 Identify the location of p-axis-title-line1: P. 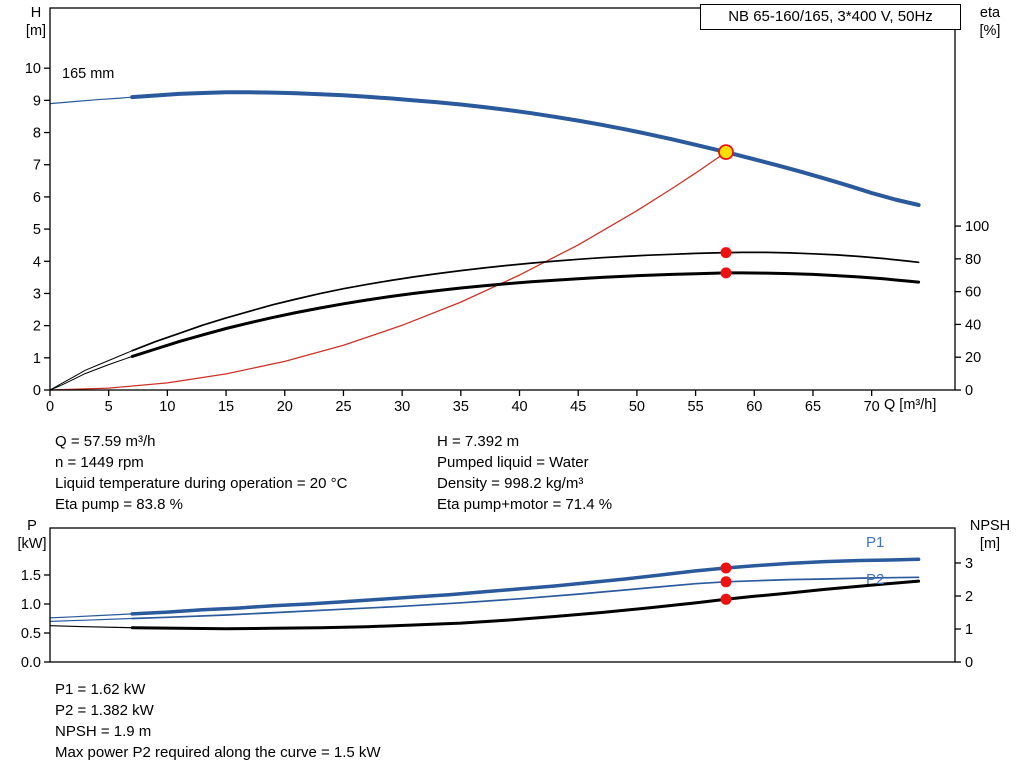
(32, 526).